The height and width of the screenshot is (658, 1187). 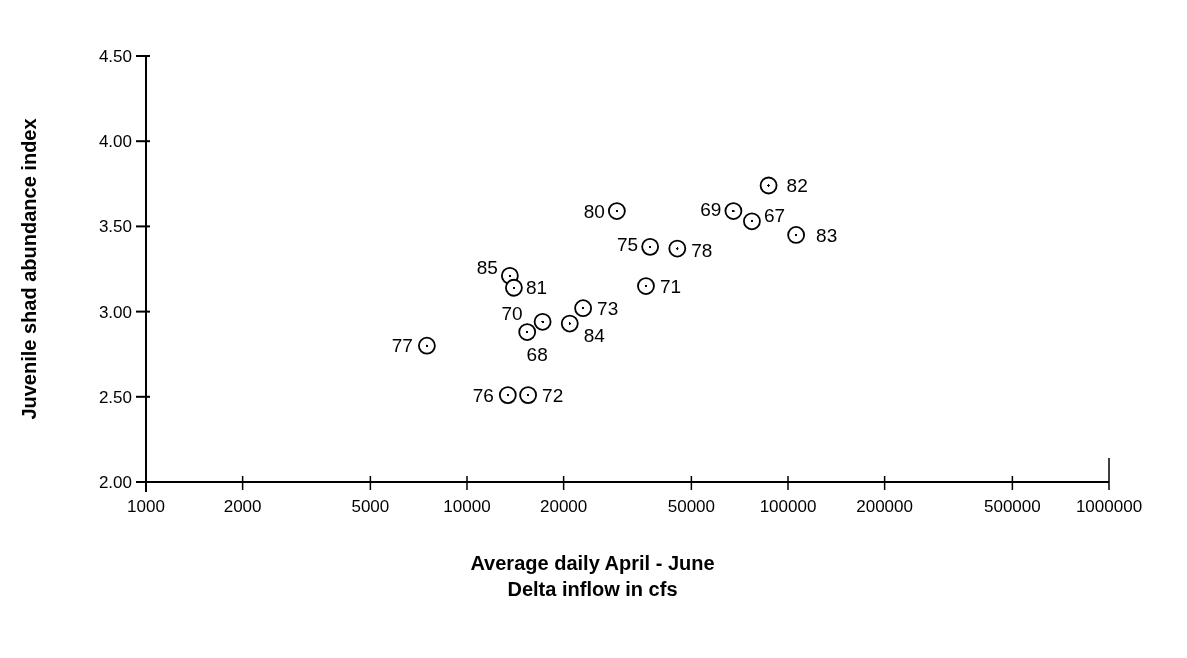 What do you see at coordinates (774, 215) in the screenshot?
I see `annotation: 67` at bounding box center [774, 215].